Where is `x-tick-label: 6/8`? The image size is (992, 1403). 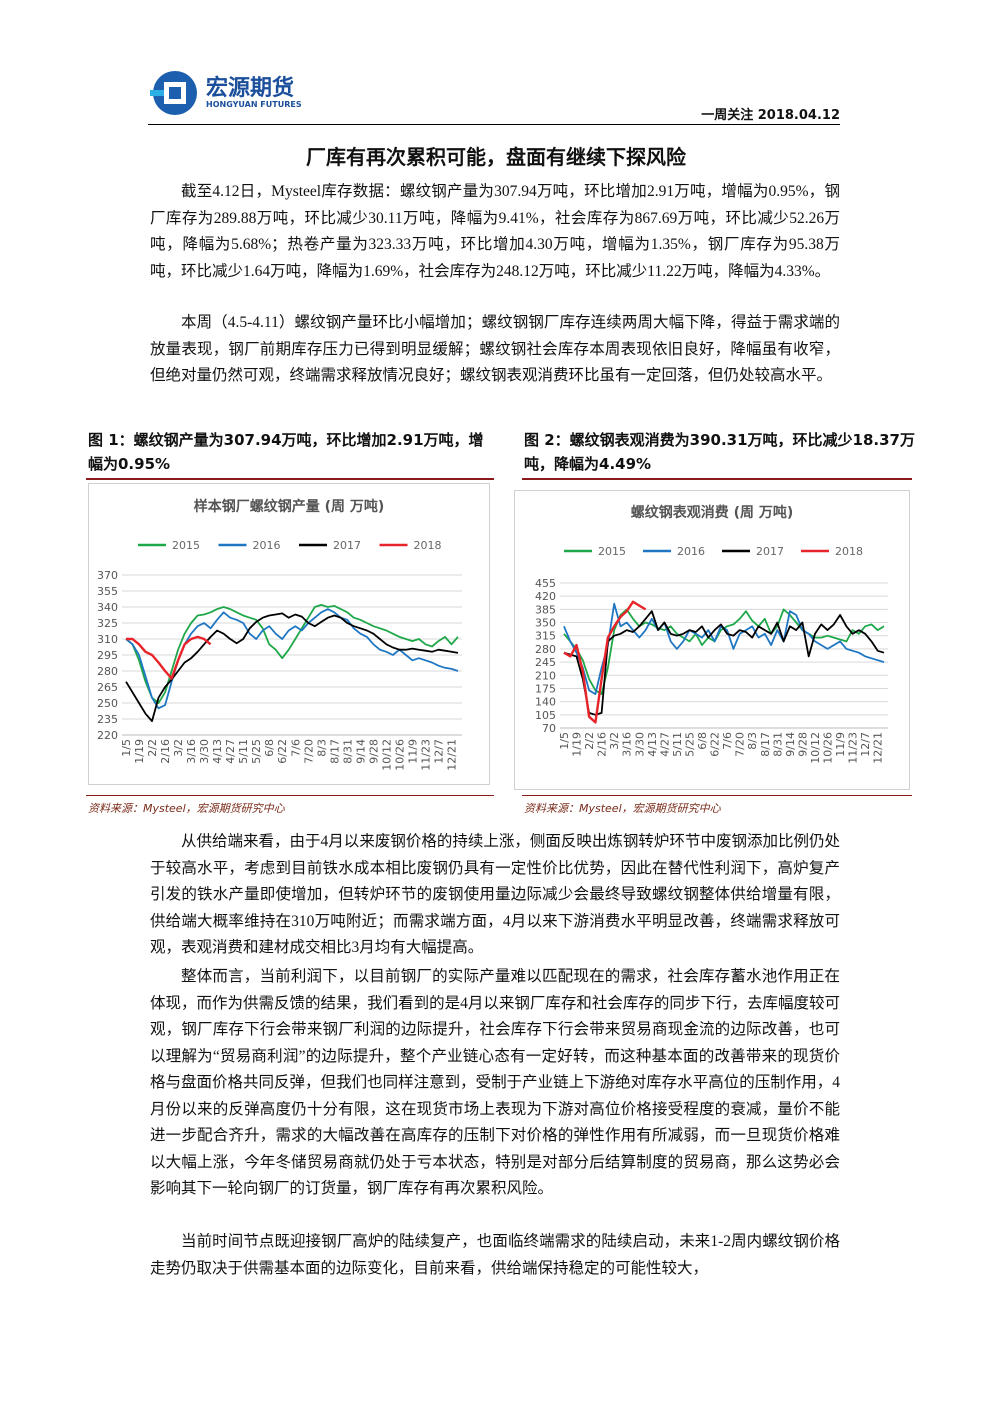 x-tick-label: 6/8 is located at coordinates (702, 741).